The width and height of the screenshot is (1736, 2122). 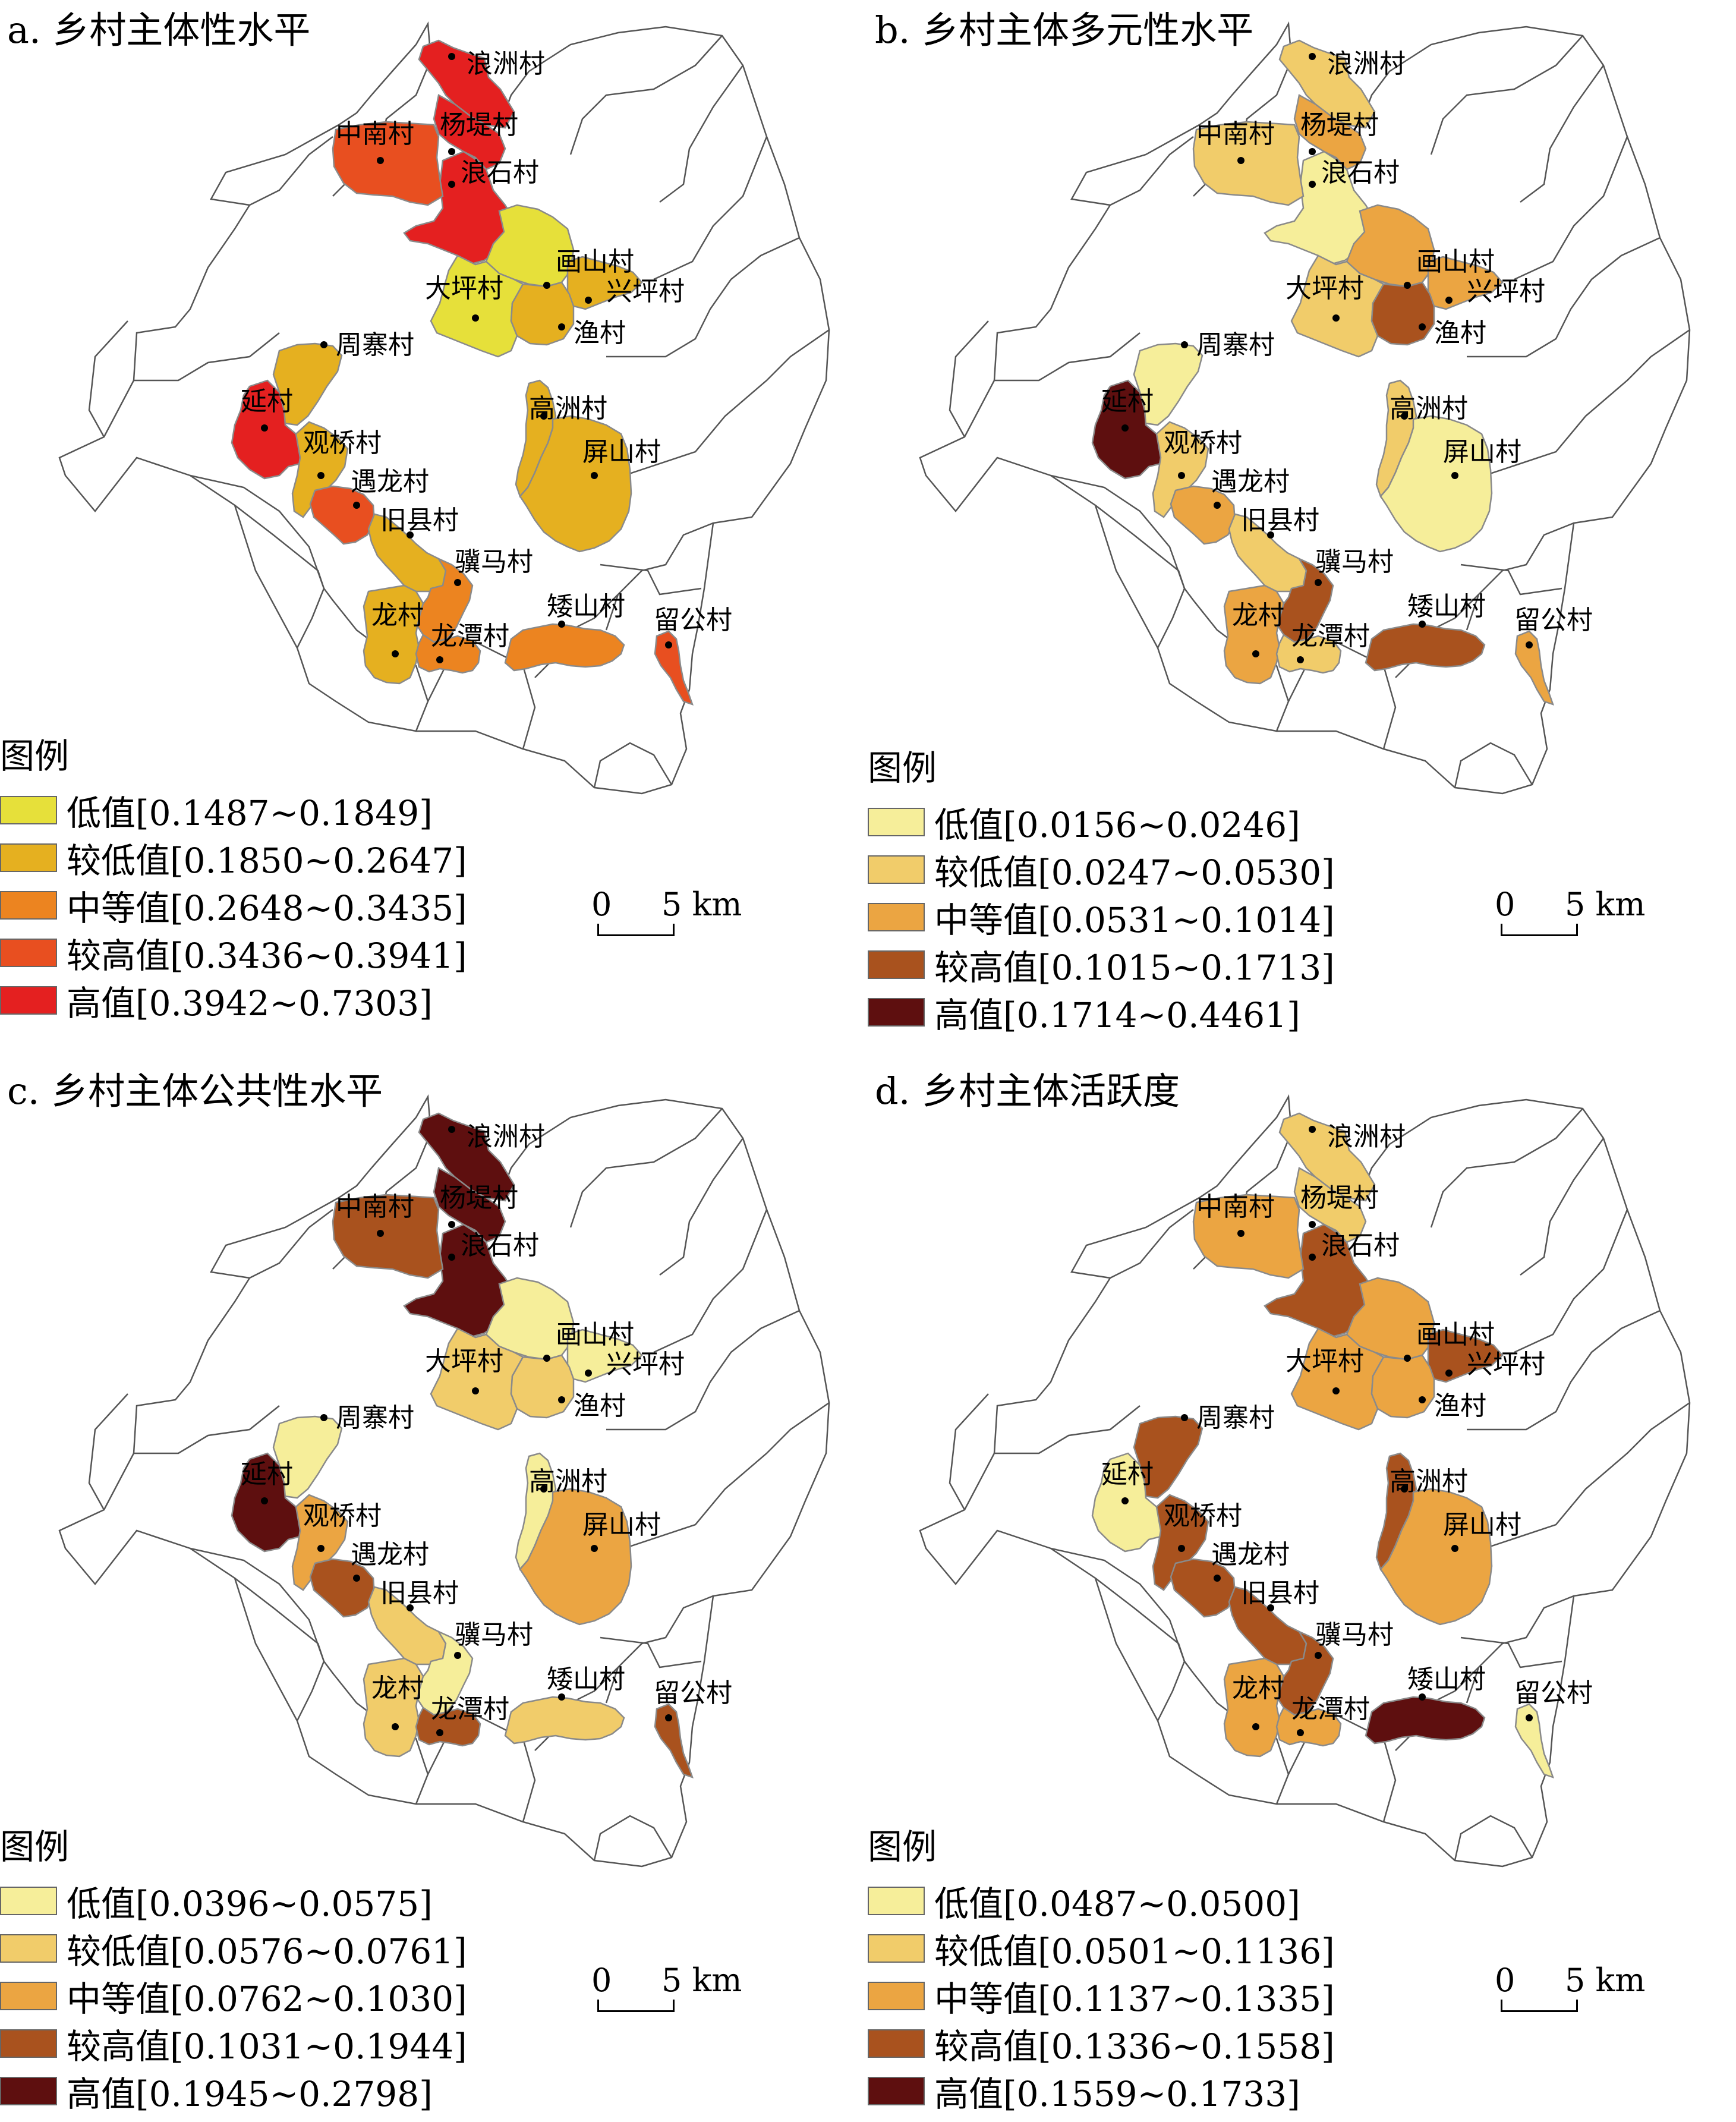 What do you see at coordinates (1235, 134) in the screenshot?
I see `village-label: 中南村` at bounding box center [1235, 134].